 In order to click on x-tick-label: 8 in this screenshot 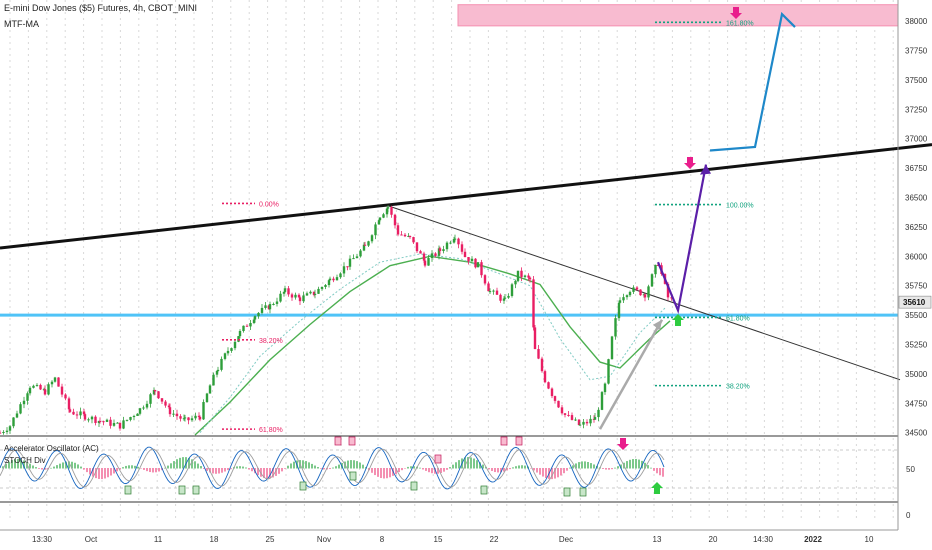, I will do `click(382, 539)`.